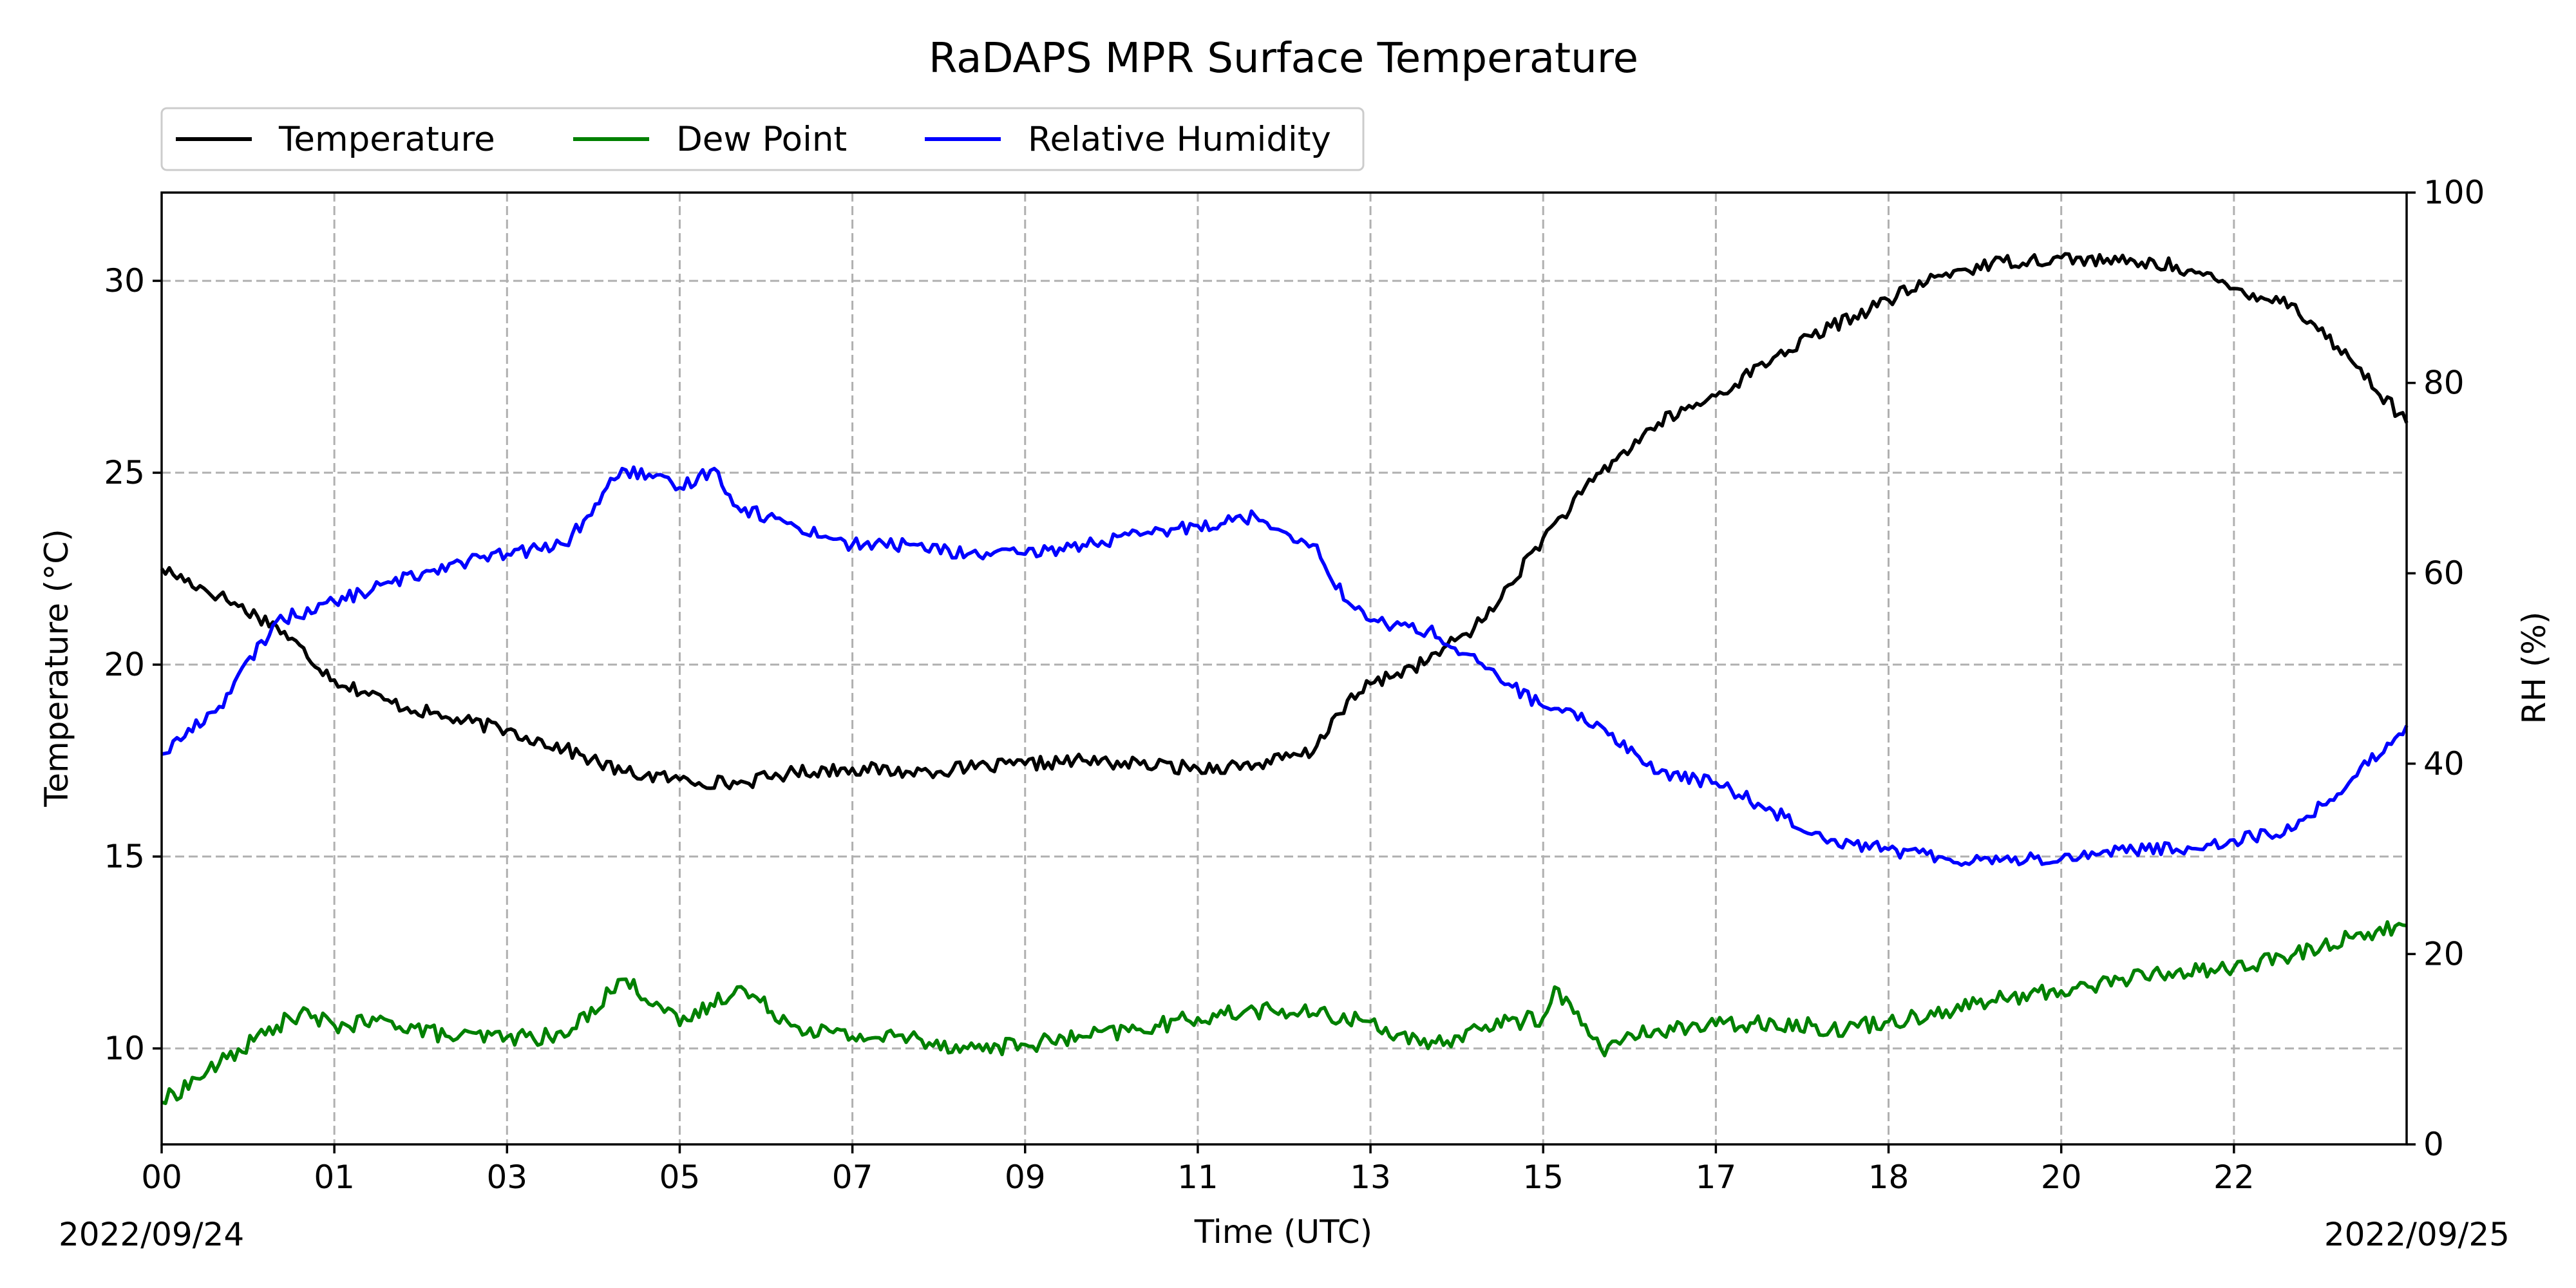 Image resolution: width=2576 pixels, height=1288 pixels. Describe the element at coordinates (1026, 1177) in the screenshot. I see `x-tick-label: 09` at that location.